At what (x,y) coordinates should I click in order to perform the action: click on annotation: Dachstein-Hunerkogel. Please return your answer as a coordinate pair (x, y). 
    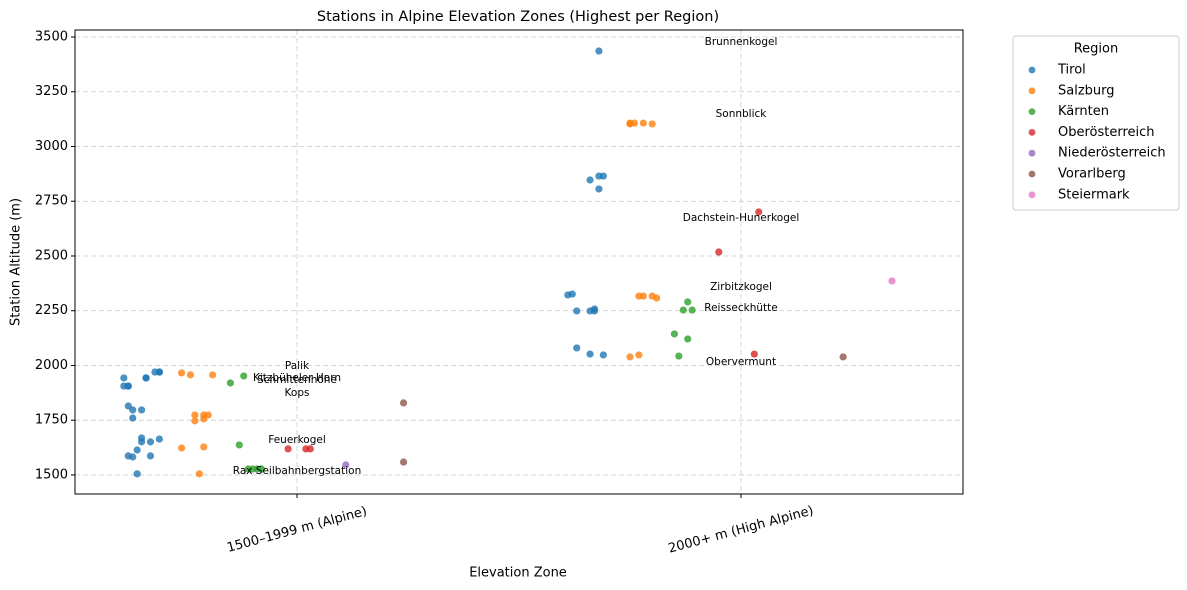
    Looking at the image, I should click on (741, 218).